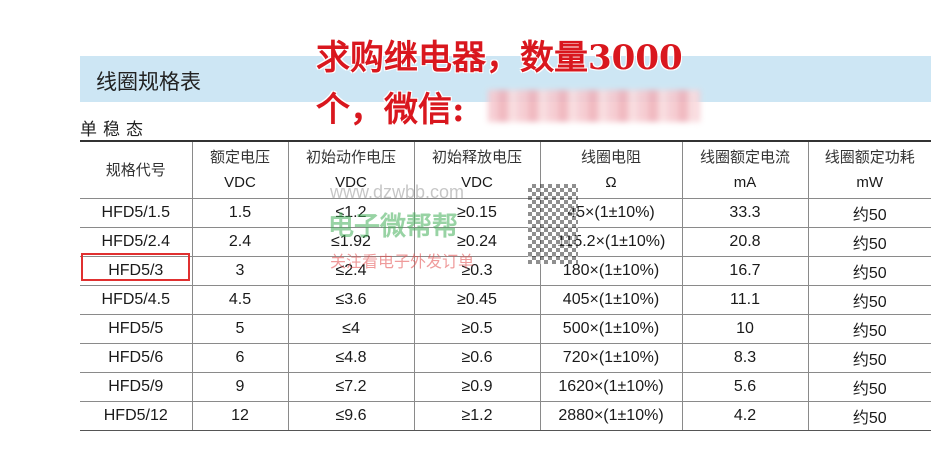  I want to click on cell-rated-voltage: 2.4, so click(240, 242).